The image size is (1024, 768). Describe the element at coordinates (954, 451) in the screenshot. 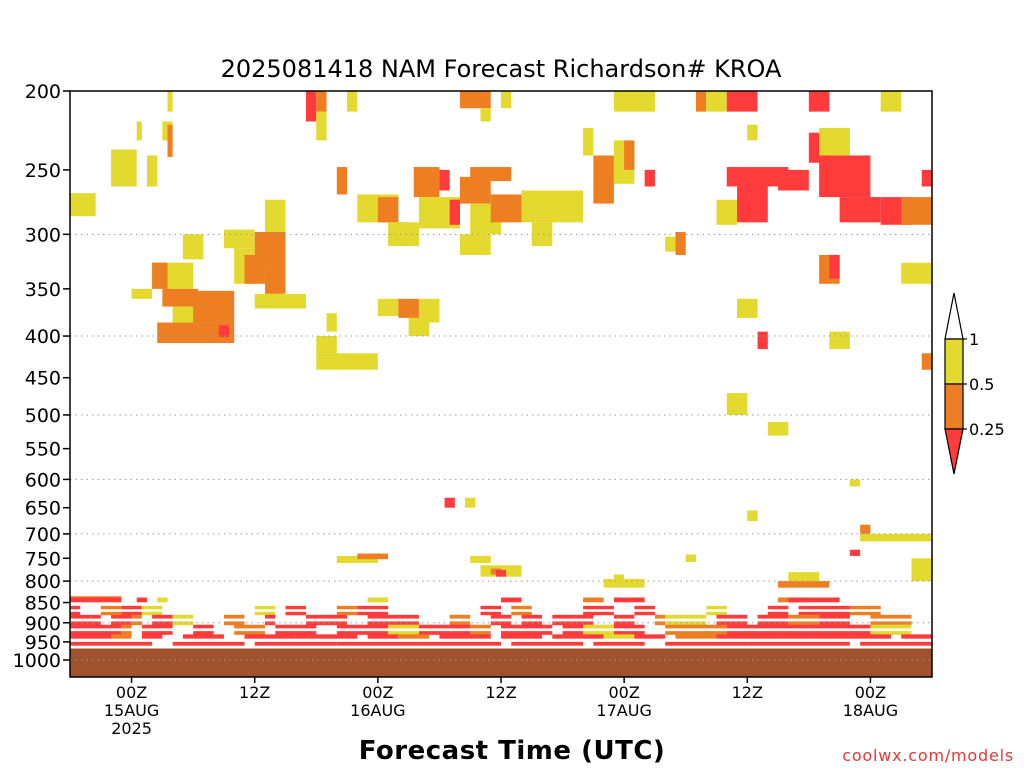

I see `legend-bin-lt025` at that location.